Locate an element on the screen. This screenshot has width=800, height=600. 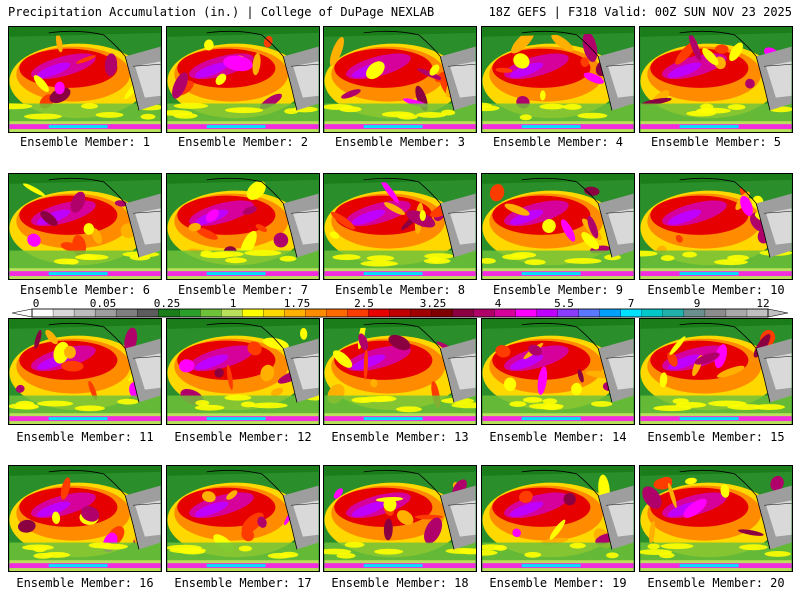
ensemble-panel: Ensemble Member: 20 is located at coordinates (716, 527).